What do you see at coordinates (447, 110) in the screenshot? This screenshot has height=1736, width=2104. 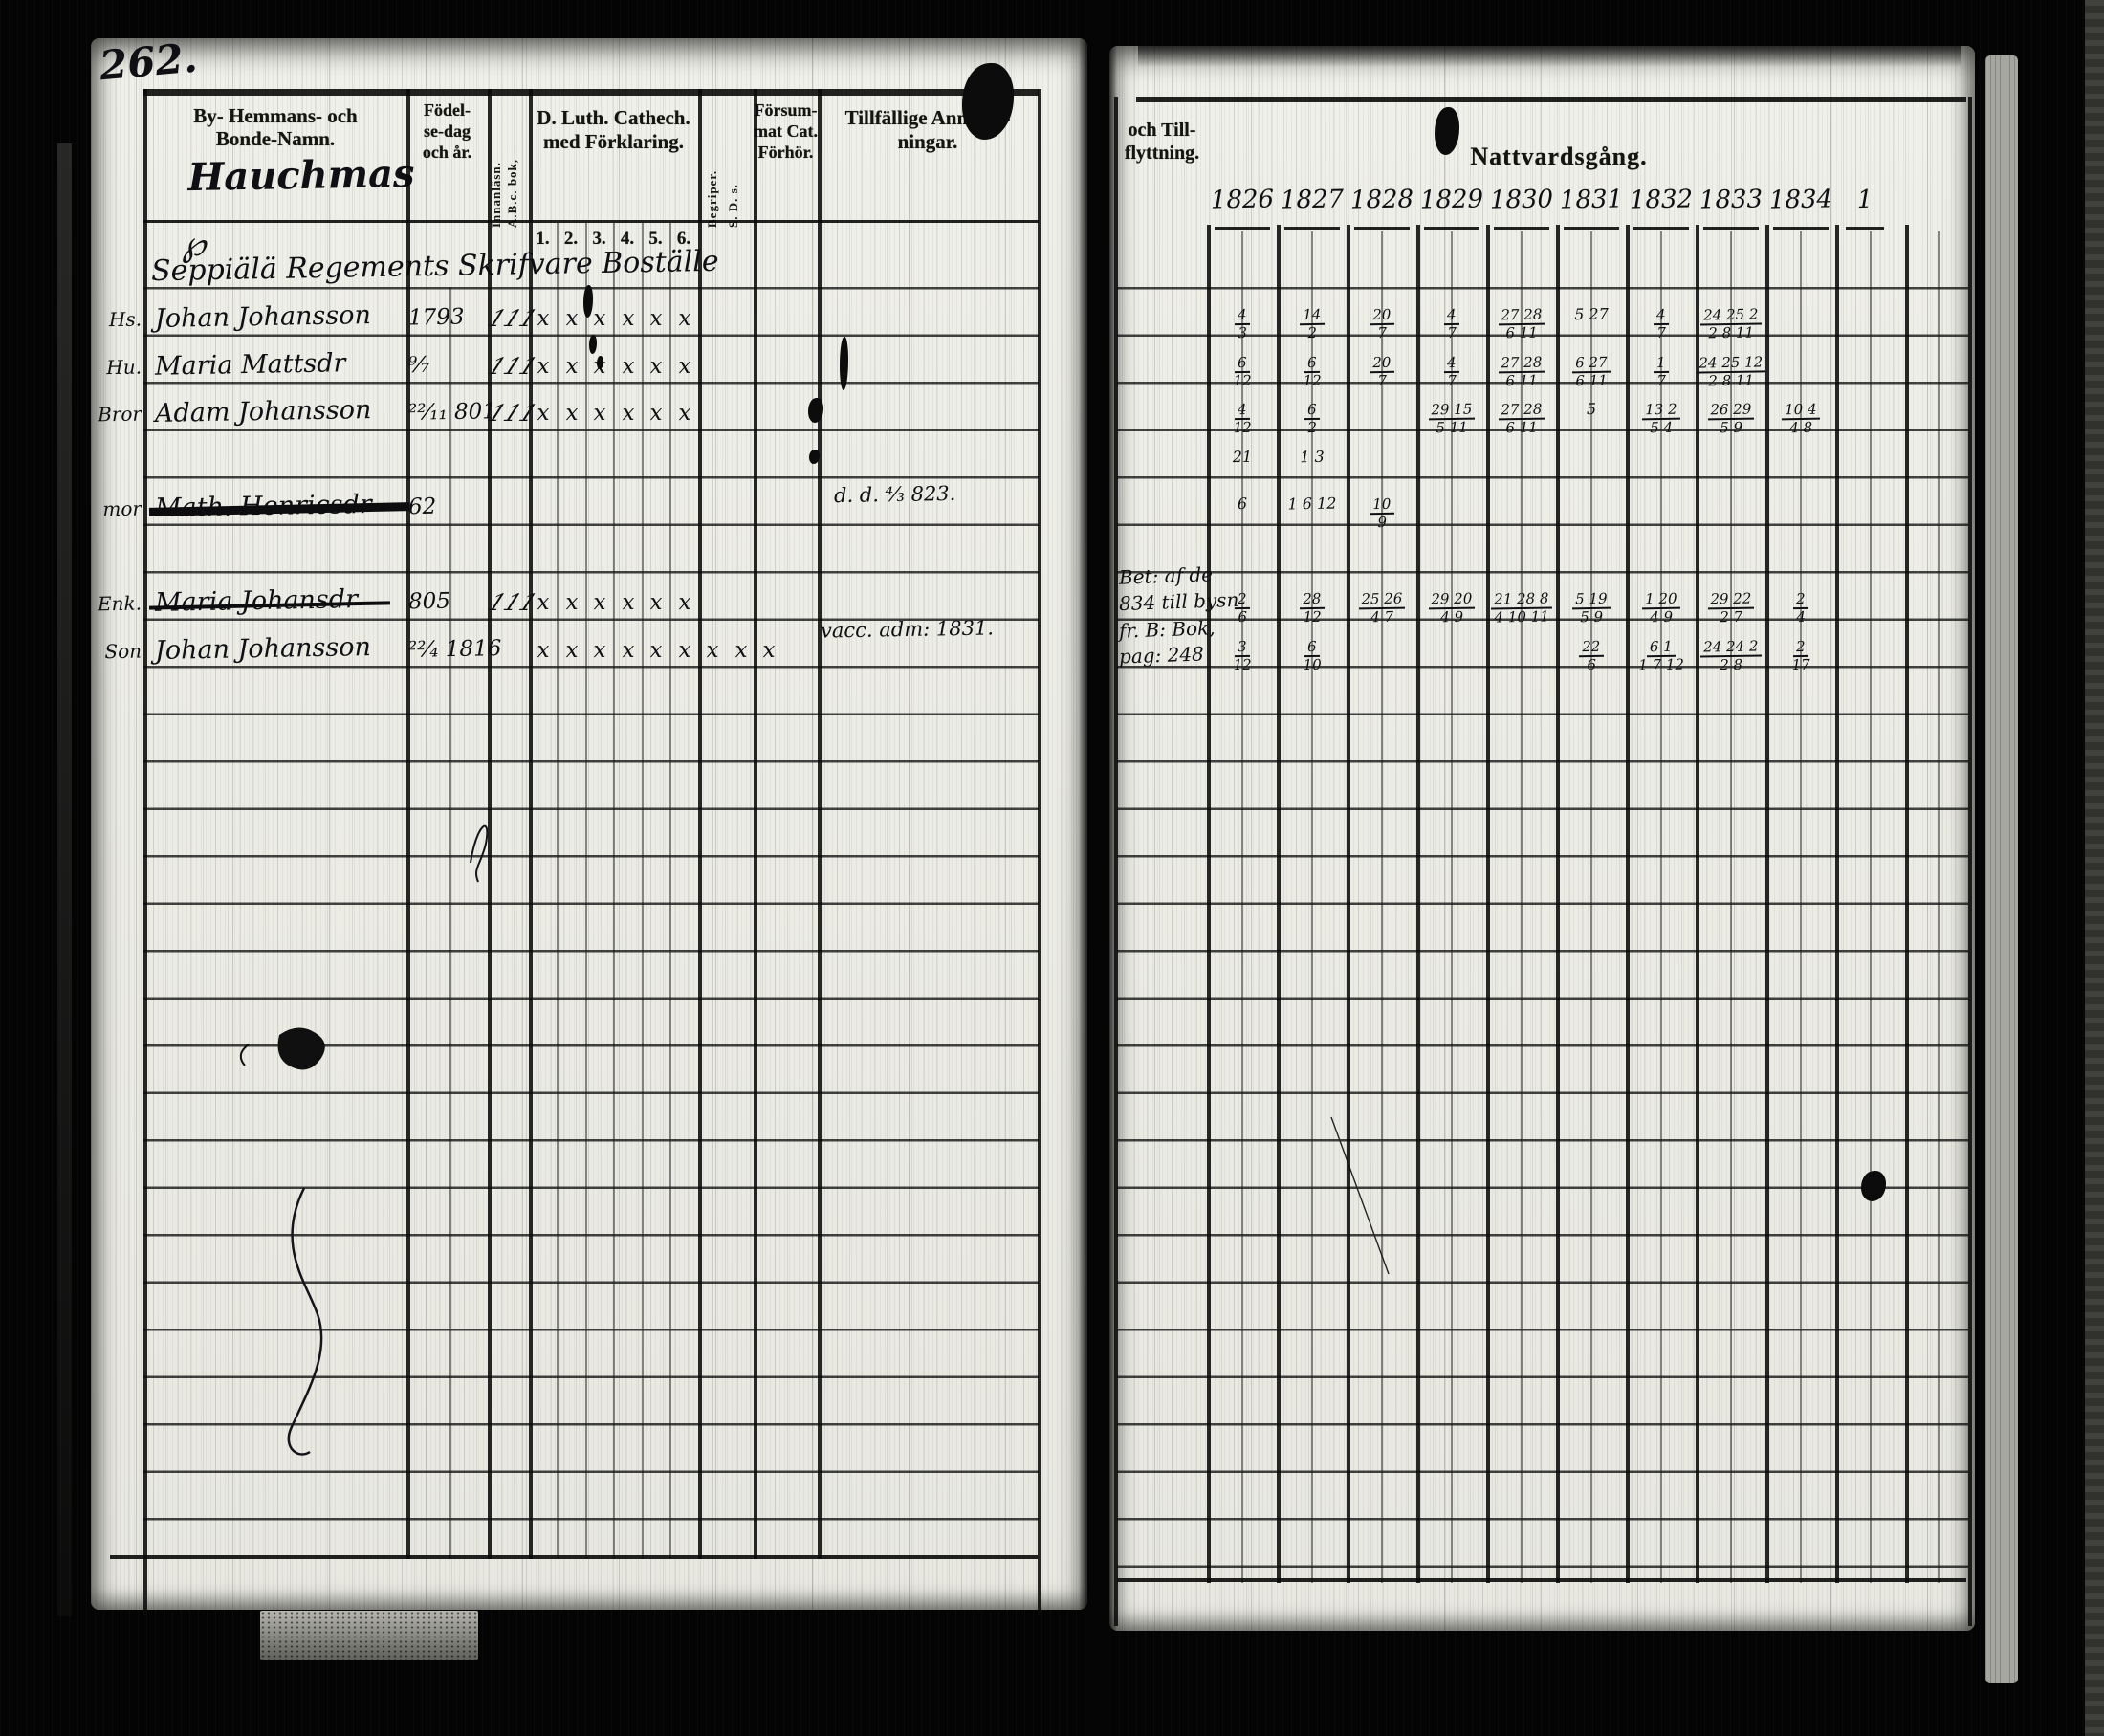 I see `col-header-birth: Födel-` at bounding box center [447, 110].